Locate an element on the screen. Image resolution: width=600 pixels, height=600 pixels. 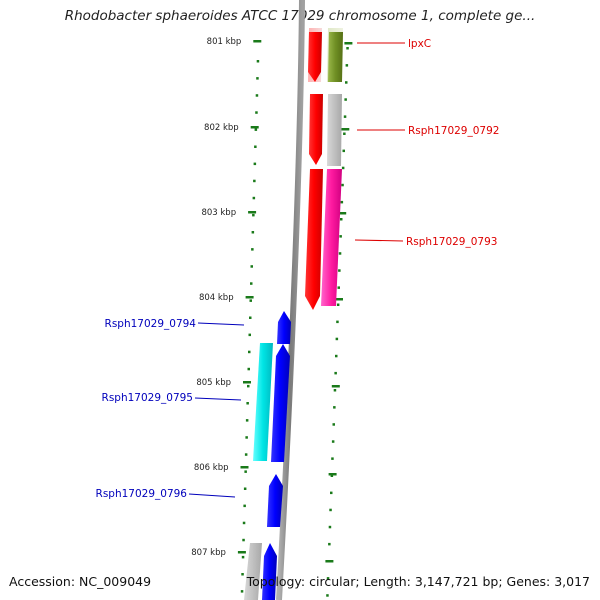
kbp-tick-label: 807 kbp is located at coordinates (208, 553).